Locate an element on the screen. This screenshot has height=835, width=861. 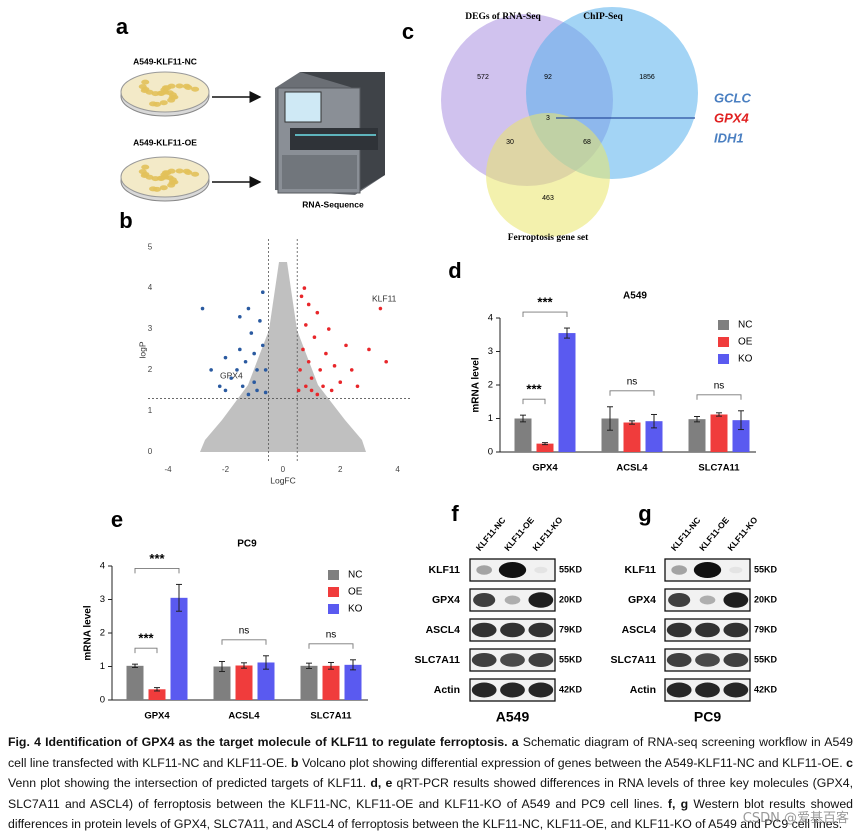
significance-bracket is located at coordinates (632, 393).